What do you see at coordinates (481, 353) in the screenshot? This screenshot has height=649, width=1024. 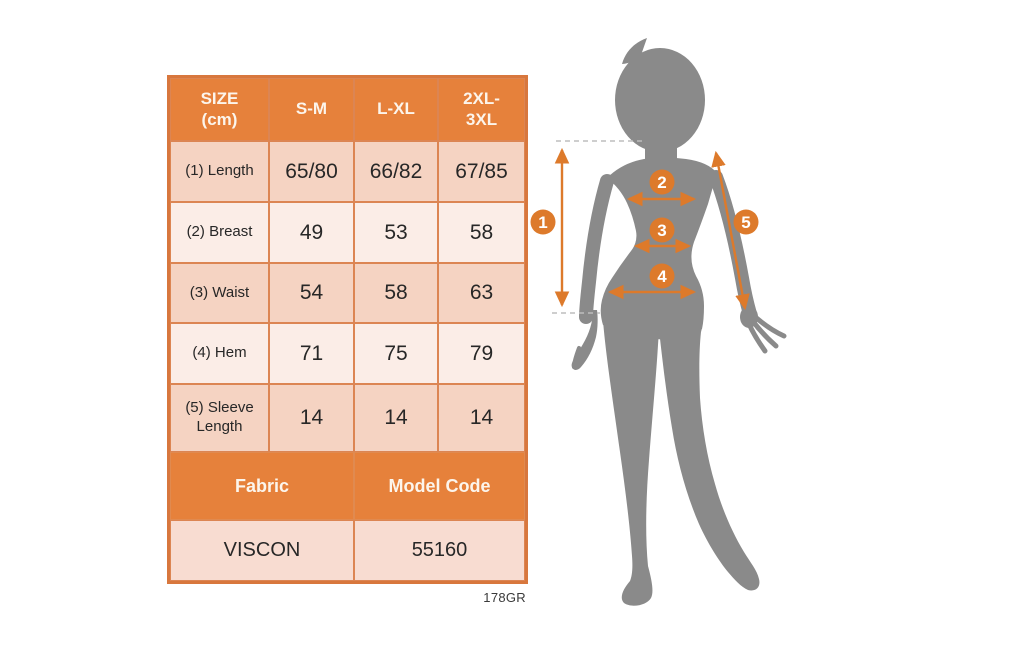 I see `value-hem-2xl-3xl: 79` at bounding box center [481, 353].